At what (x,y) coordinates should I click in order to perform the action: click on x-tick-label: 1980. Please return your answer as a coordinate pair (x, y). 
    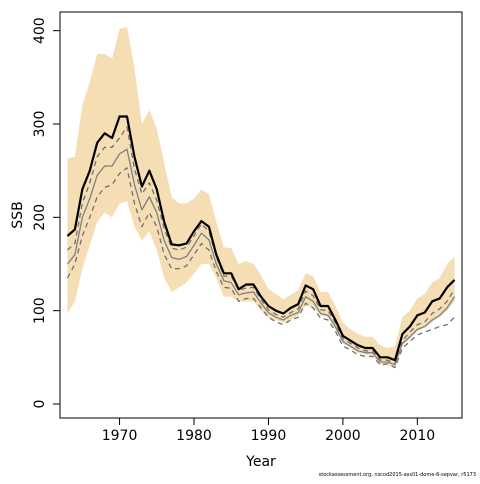
    Looking at the image, I should click on (194, 436).